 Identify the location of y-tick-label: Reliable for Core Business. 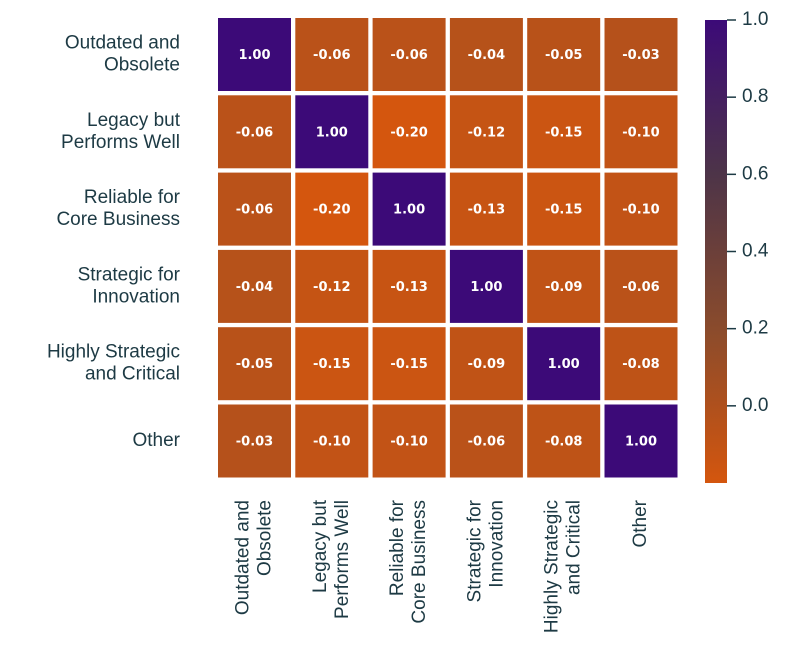
(118, 208).